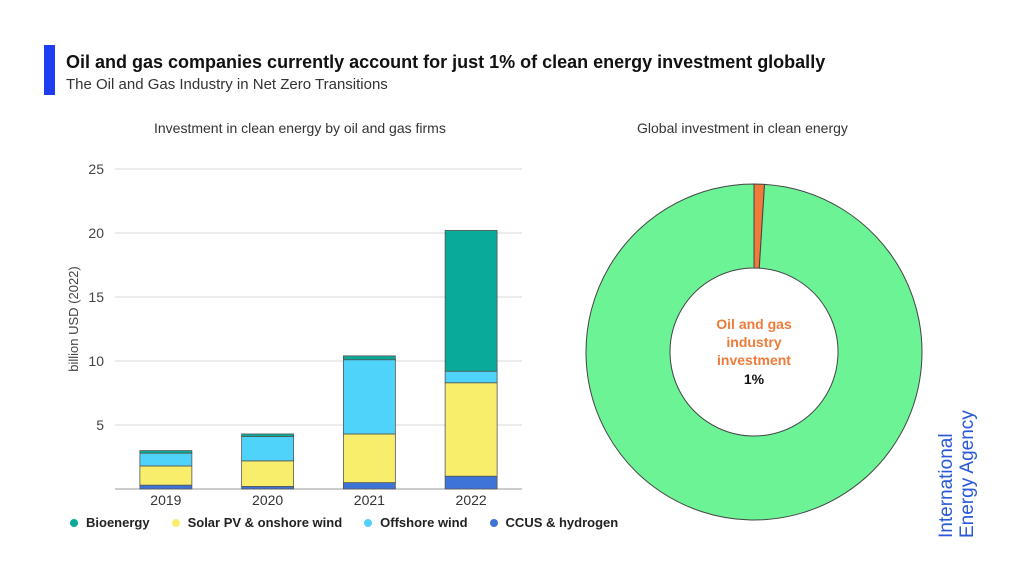 Image resolution: width=1024 pixels, height=576 pixels. I want to click on y-tick-label: 5, so click(100, 425).